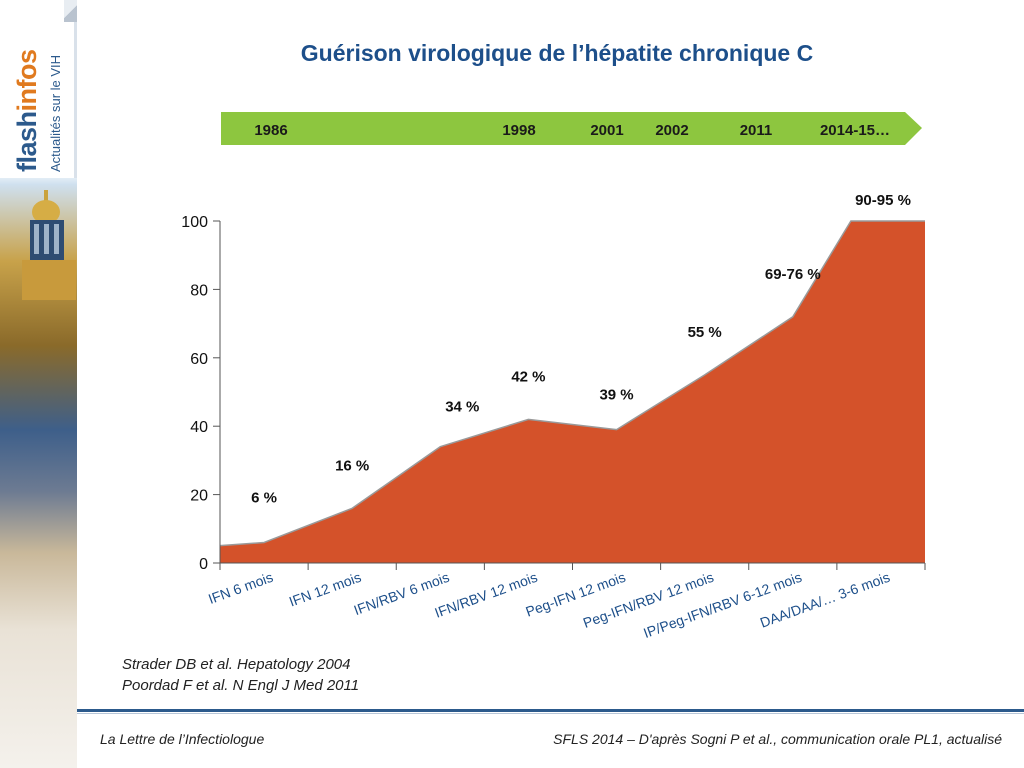 Image resolution: width=1024 pixels, height=768 pixels. What do you see at coordinates (671, 130) in the screenshot?
I see `timeline-year: 2002` at bounding box center [671, 130].